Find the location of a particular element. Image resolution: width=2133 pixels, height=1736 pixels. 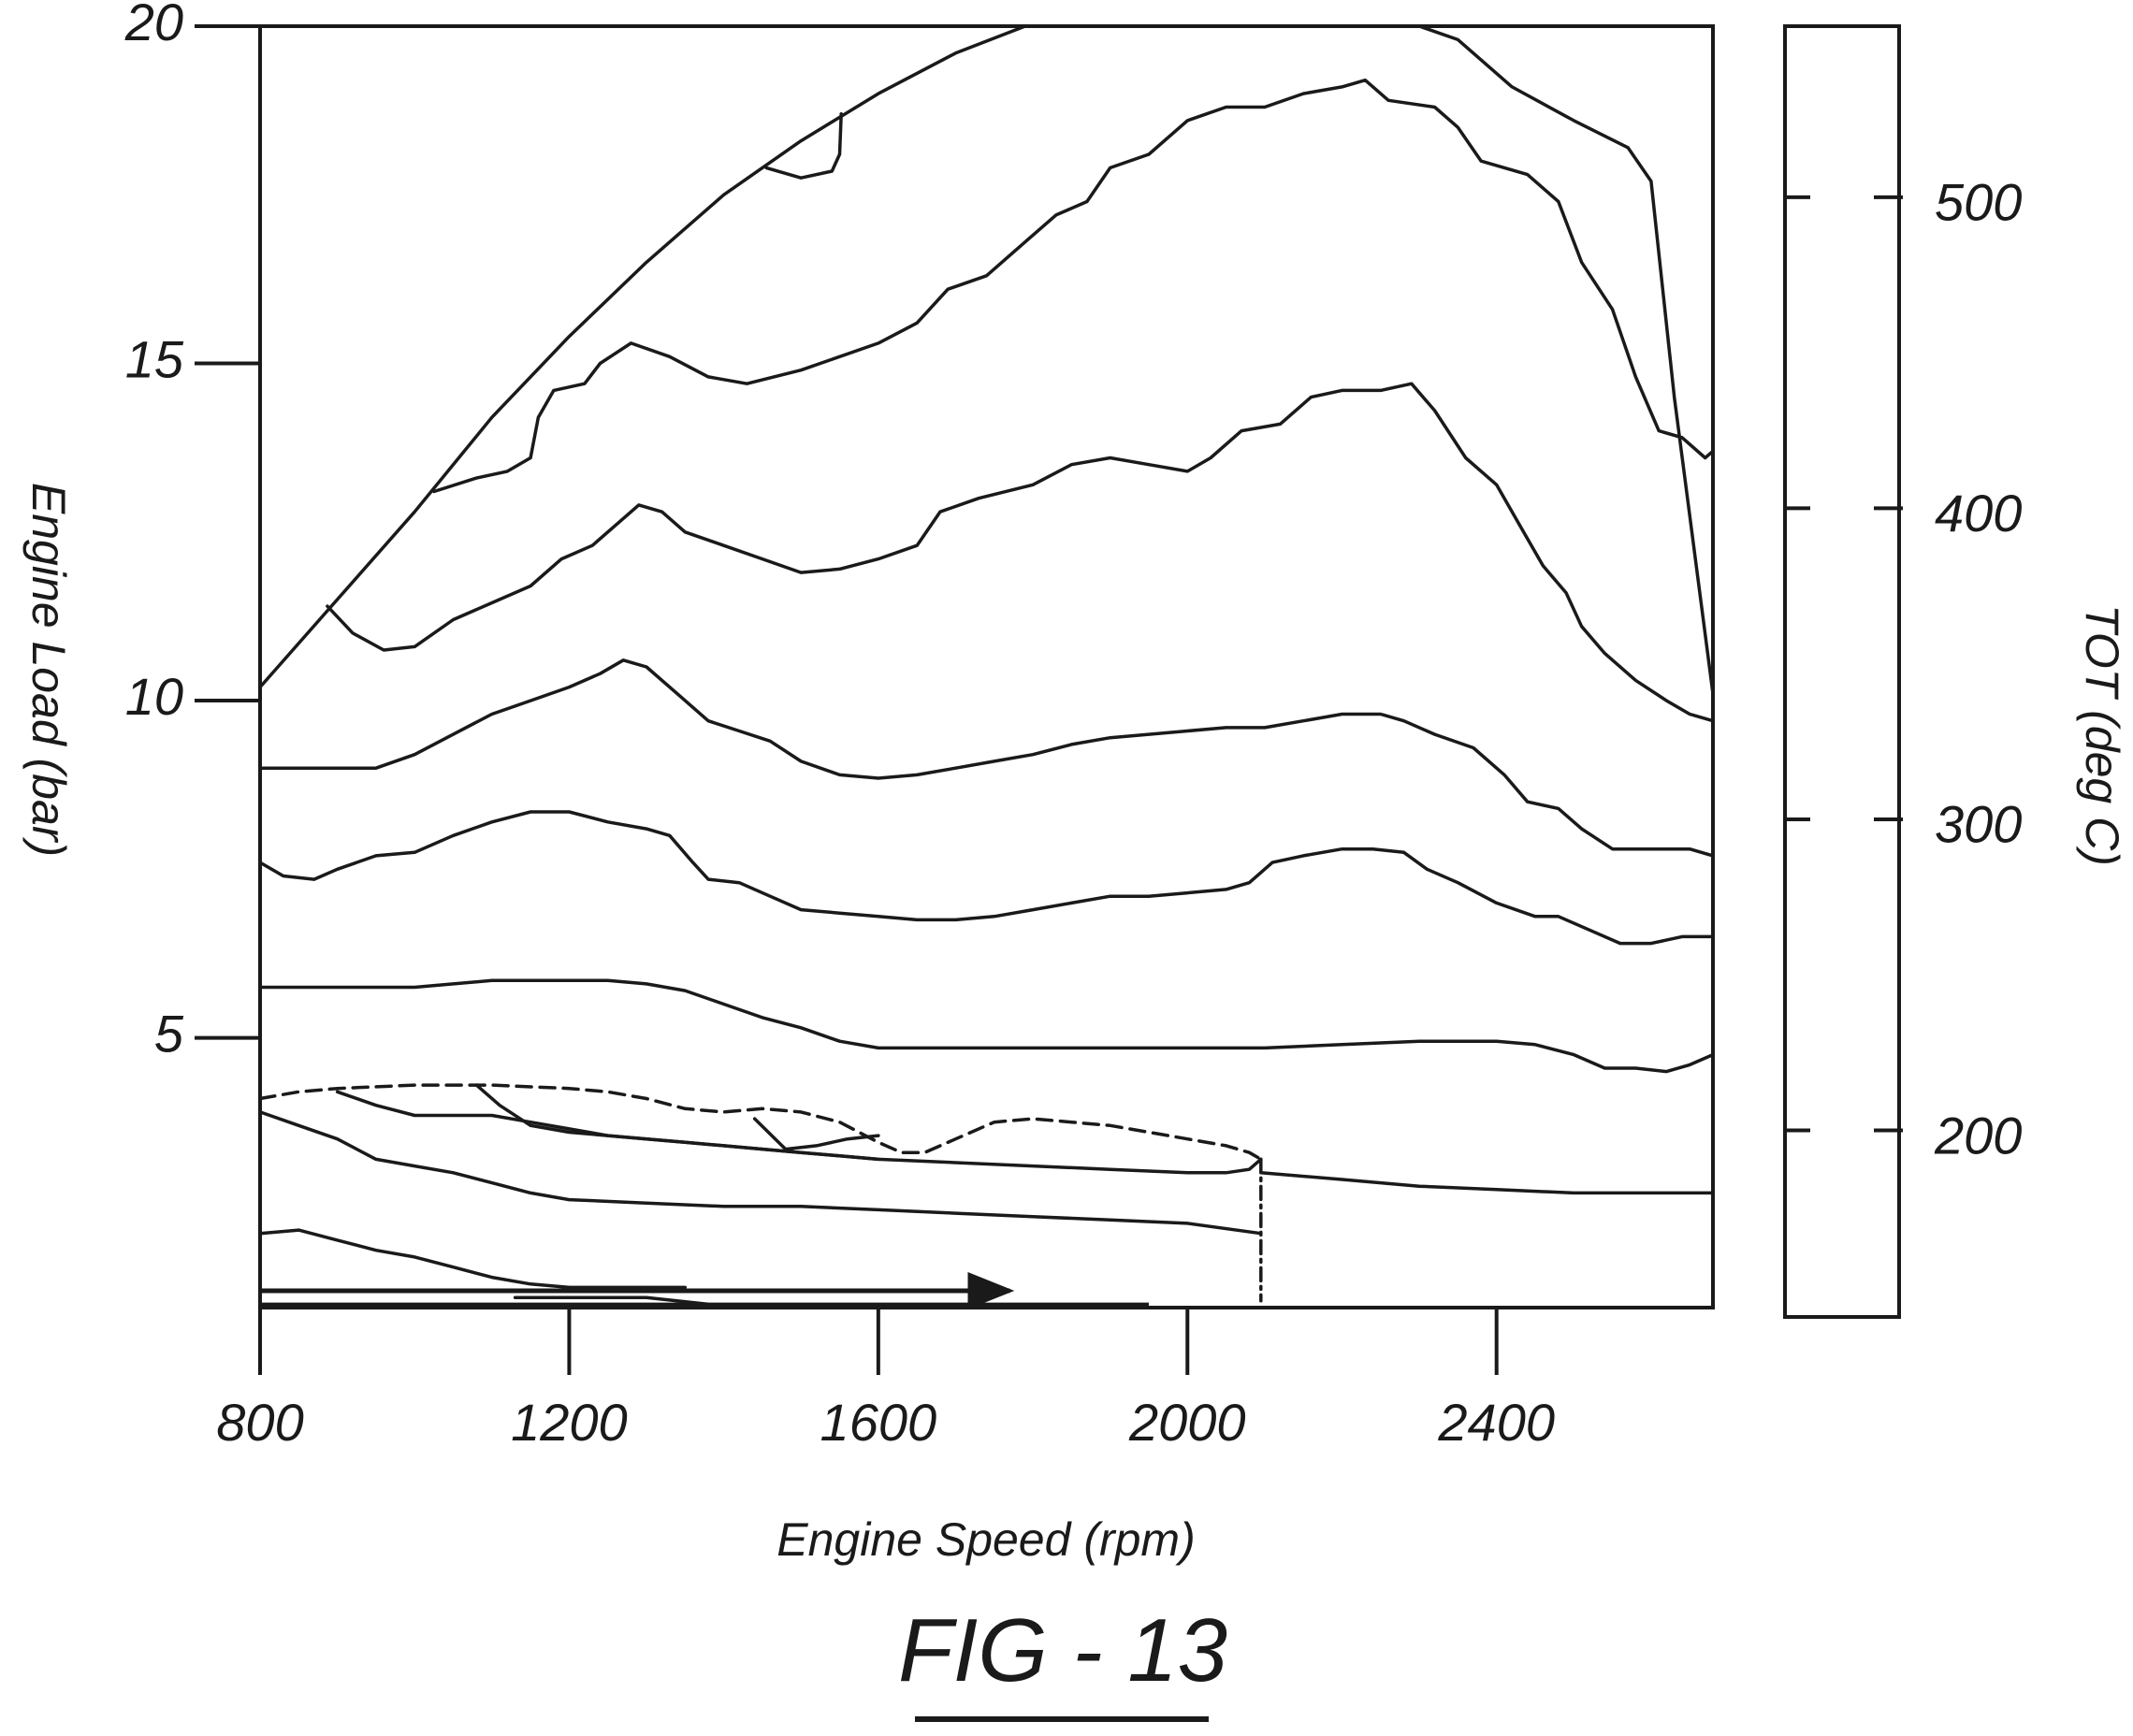

colorbar-tick-label-500: 500 is located at coordinates (1978, 202).